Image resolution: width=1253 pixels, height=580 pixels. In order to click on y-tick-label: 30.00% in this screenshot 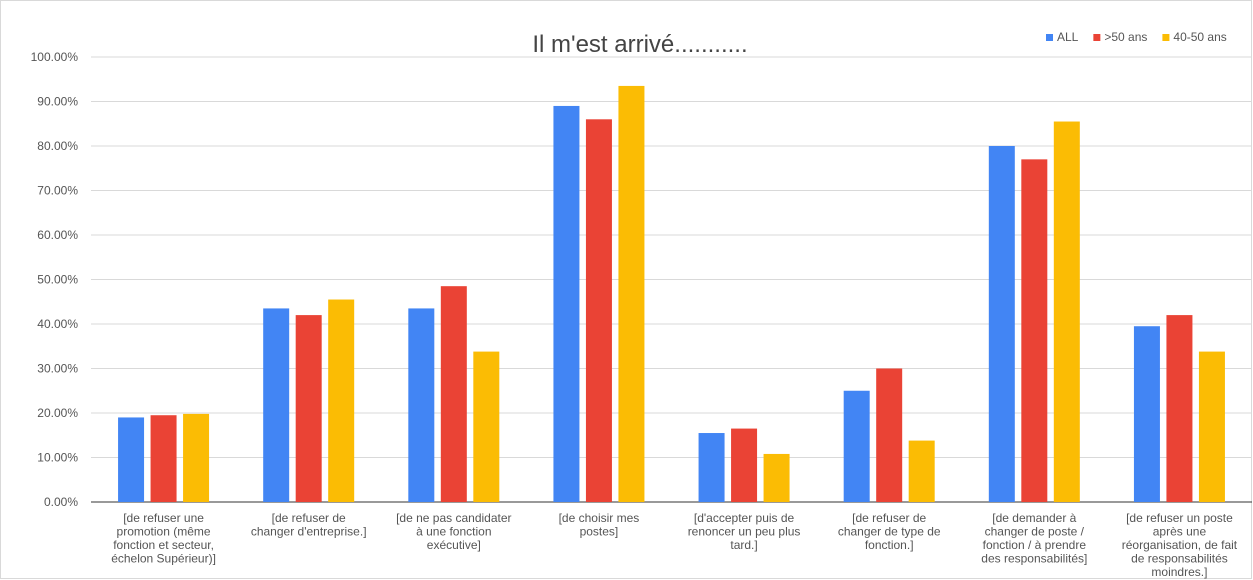, I will do `click(57, 369)`.